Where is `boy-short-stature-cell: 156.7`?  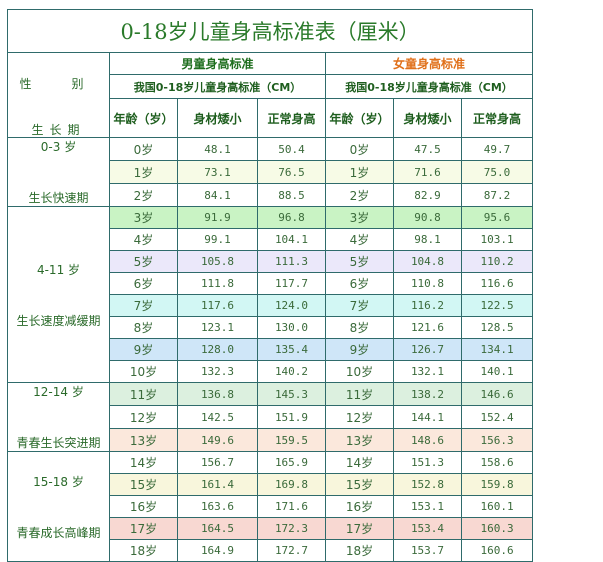 boy-short-stature-cell: 156.7 is located at coordinates (217, 462).